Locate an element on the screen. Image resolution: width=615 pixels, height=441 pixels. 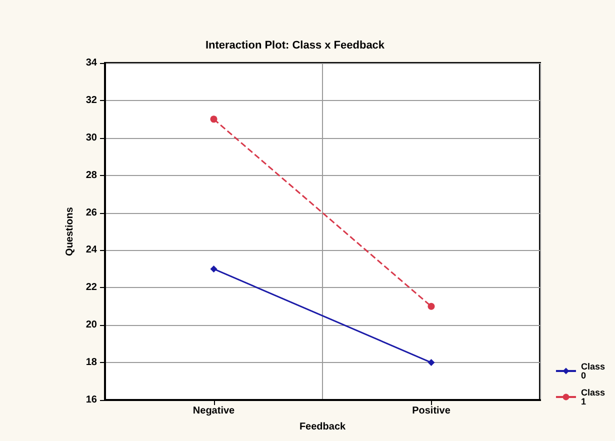
legend-label: Class 0 is located at coordinates (593, 371).